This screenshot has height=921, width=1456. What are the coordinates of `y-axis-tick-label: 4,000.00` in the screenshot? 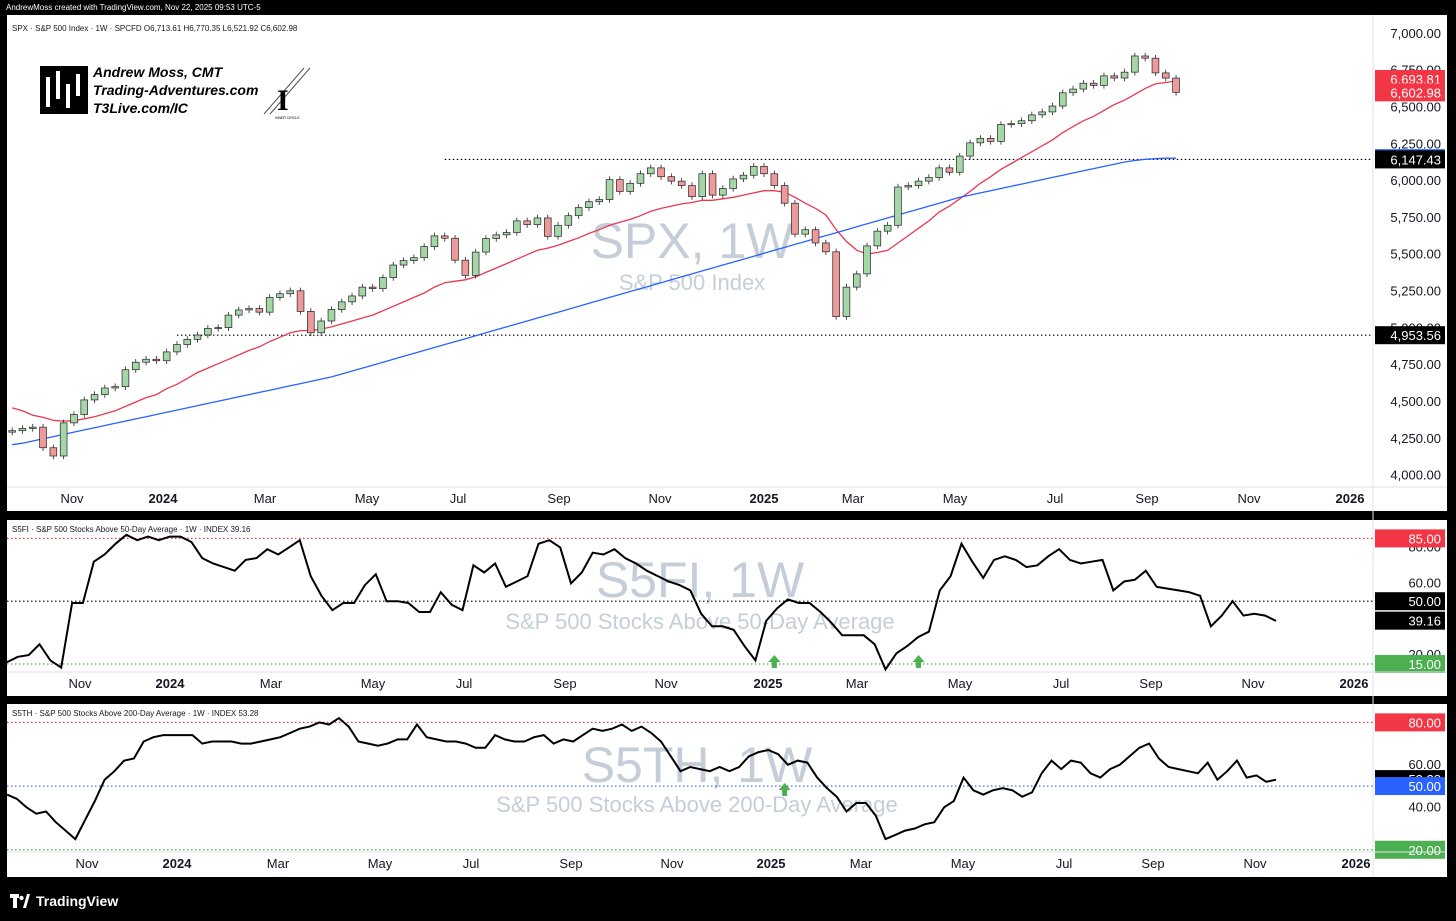 It's located at (1415, 475).